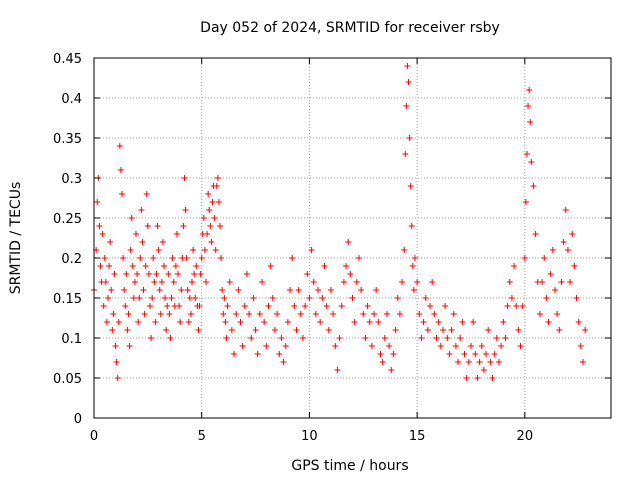 The image size is (640, 480). I want to click on y-tick-label: 0.05, so click(67, 379).